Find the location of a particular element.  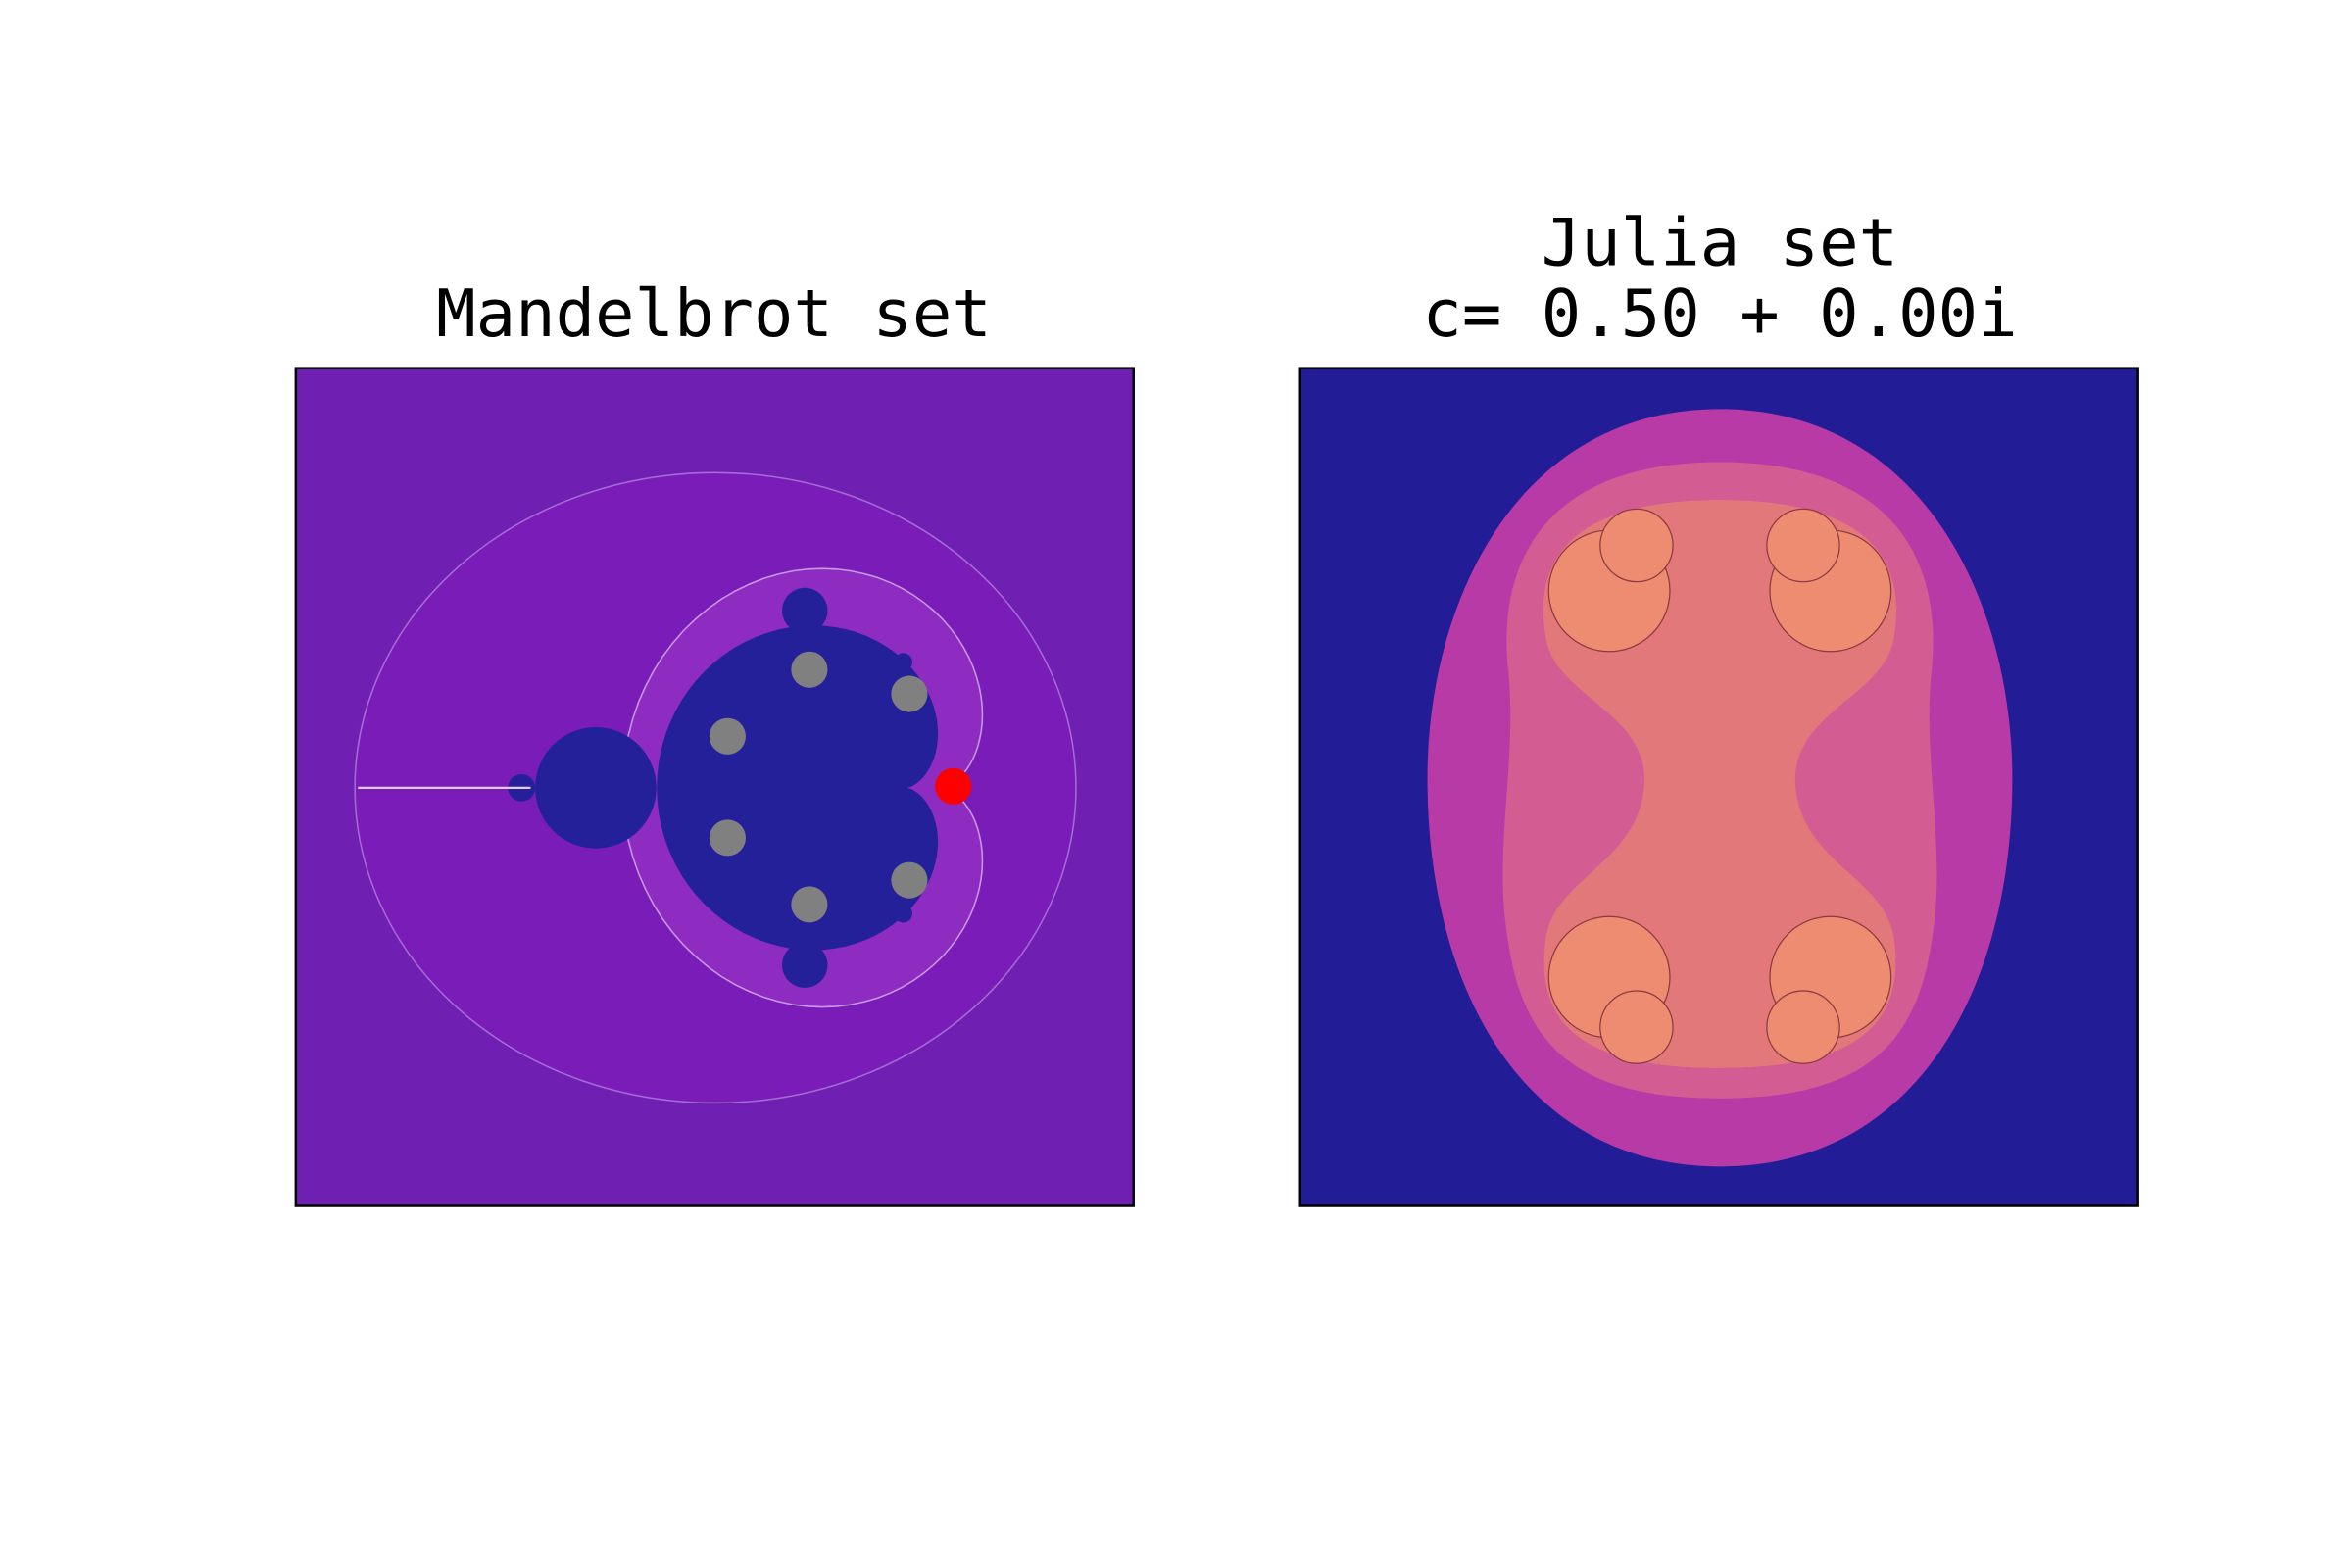

panel-title: Mandelbrot set is located at coordinates (714, 313).